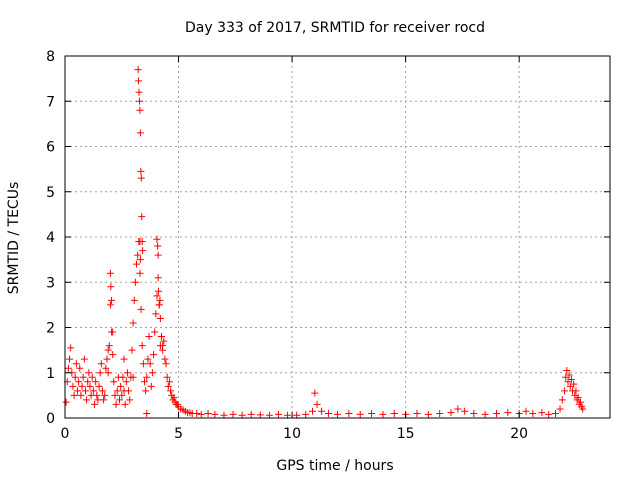 This screenshot has width=640, height=484. Describe the element at coordinates (50, 57) in the screenshot. I see `y-tick-label: 8` at that location.